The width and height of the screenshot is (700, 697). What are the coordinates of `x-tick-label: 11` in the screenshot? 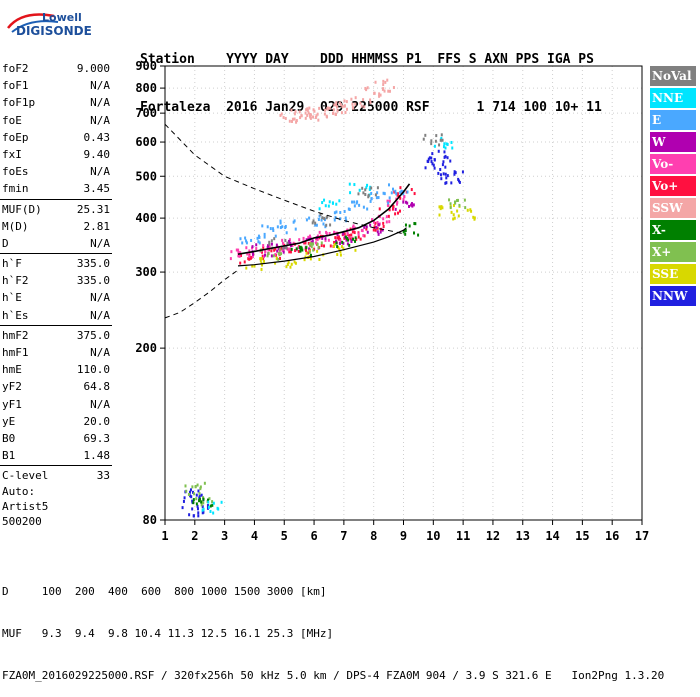 It's located at (463, 536).